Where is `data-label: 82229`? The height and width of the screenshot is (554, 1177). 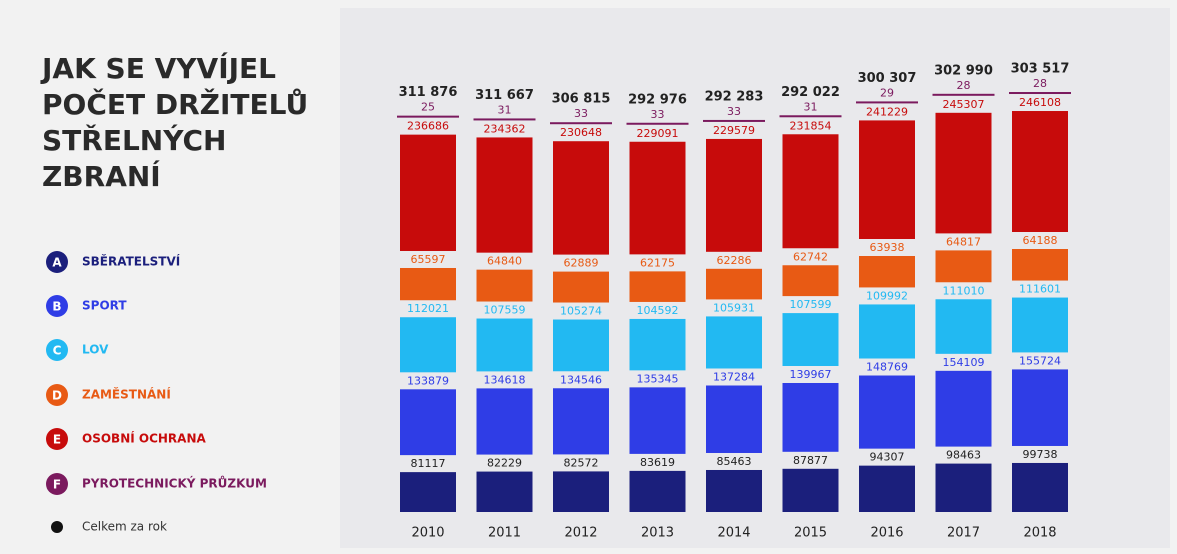
data-label: 82229 is located at coordinates (504, 463).